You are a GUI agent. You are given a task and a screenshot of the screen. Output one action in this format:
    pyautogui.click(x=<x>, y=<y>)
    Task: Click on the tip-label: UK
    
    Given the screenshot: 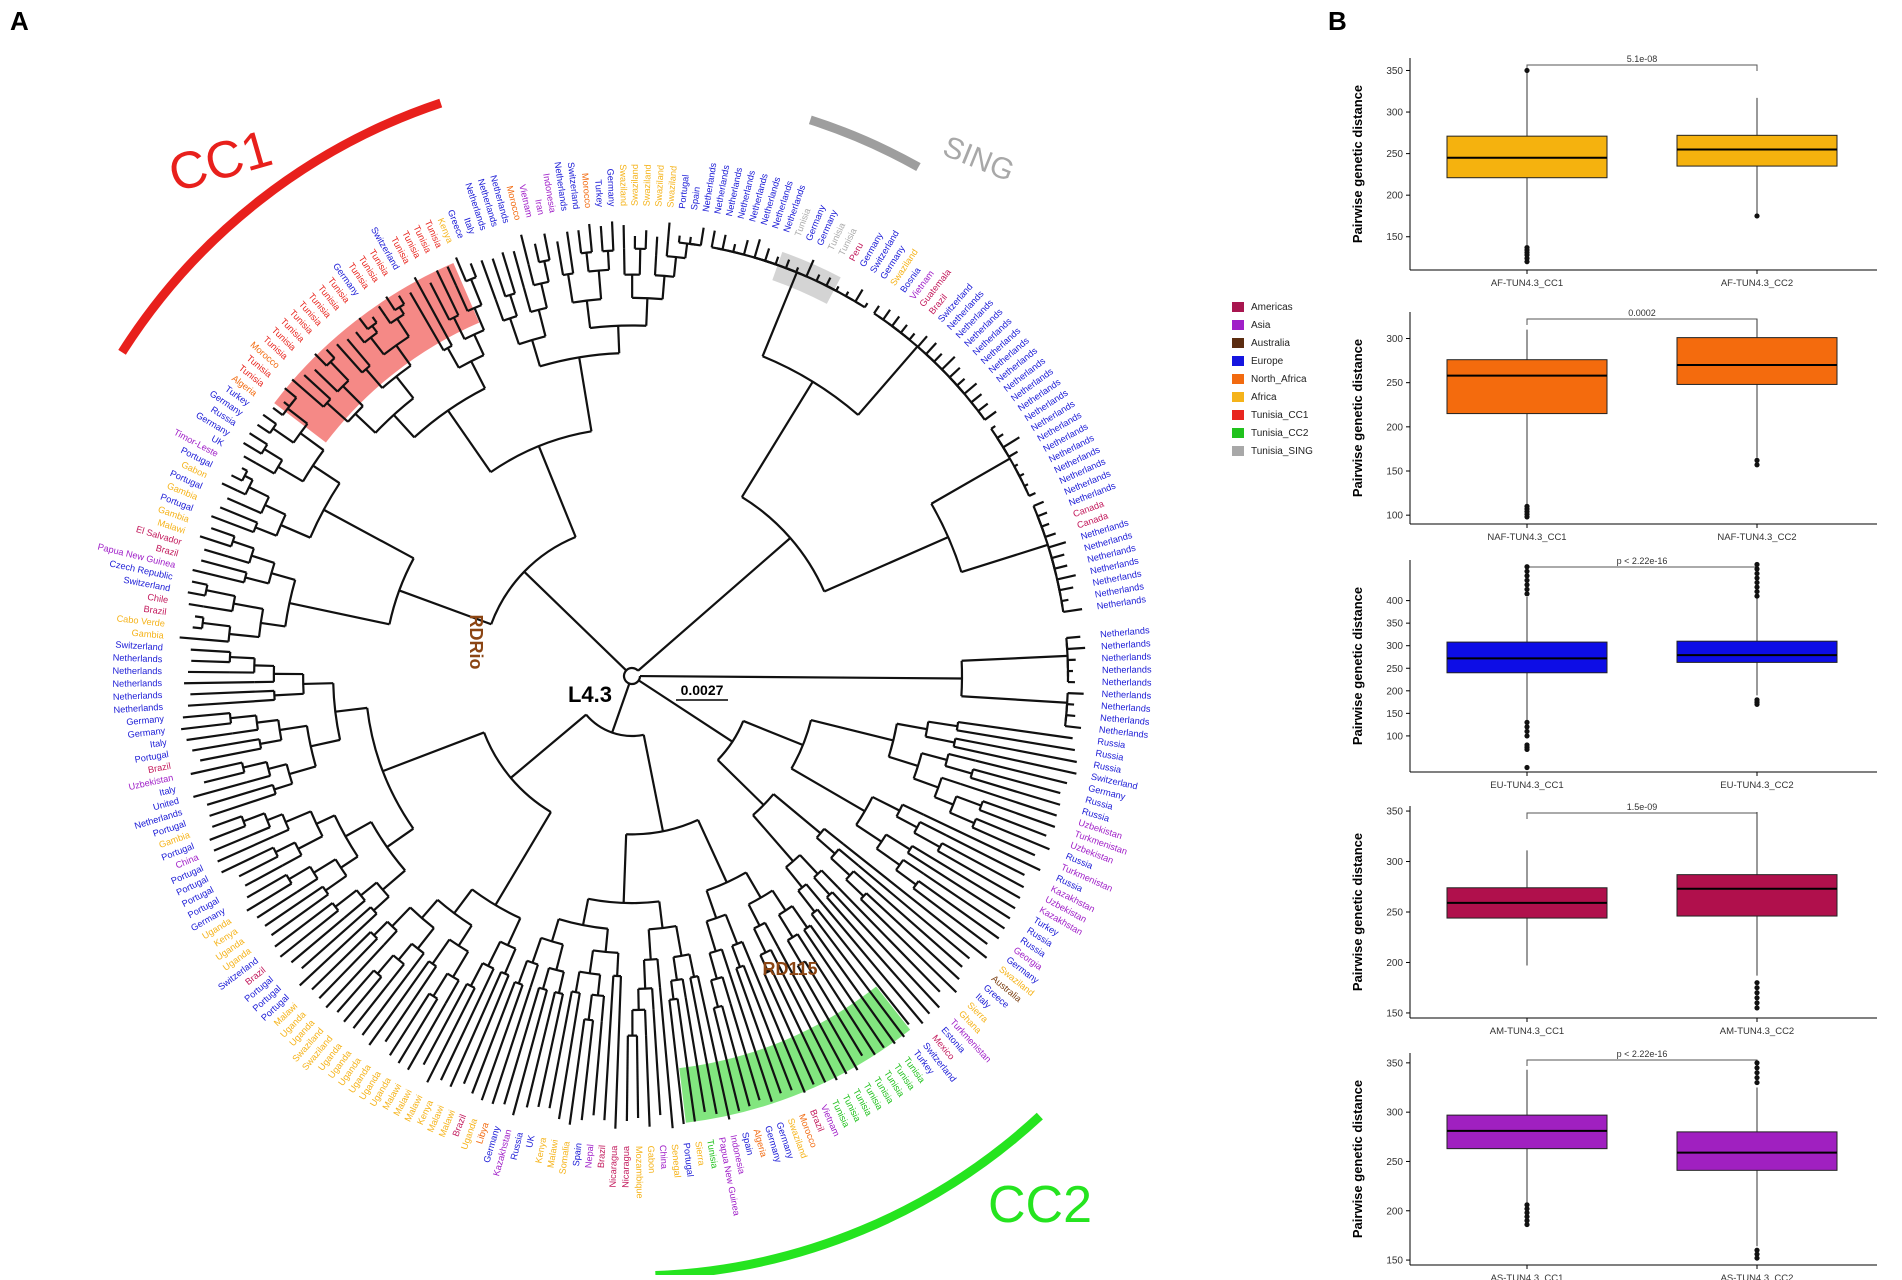 What is the action you would take?
    pyautogui.click(x=530, y=1140)
    